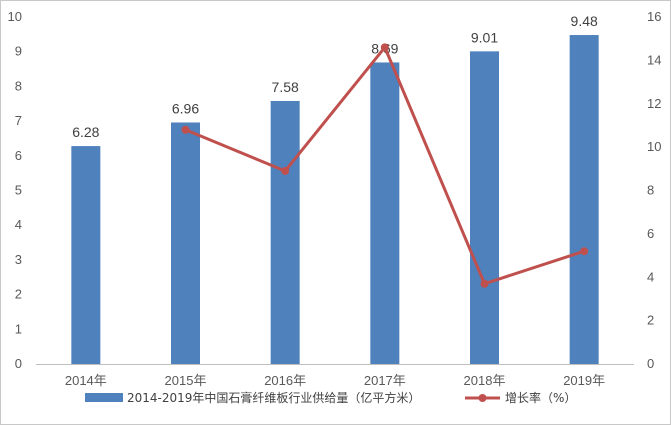  Describe the element at coordinates (650, 190) in the screenshot. I see `right-axis-tick-label: 8` at that location.